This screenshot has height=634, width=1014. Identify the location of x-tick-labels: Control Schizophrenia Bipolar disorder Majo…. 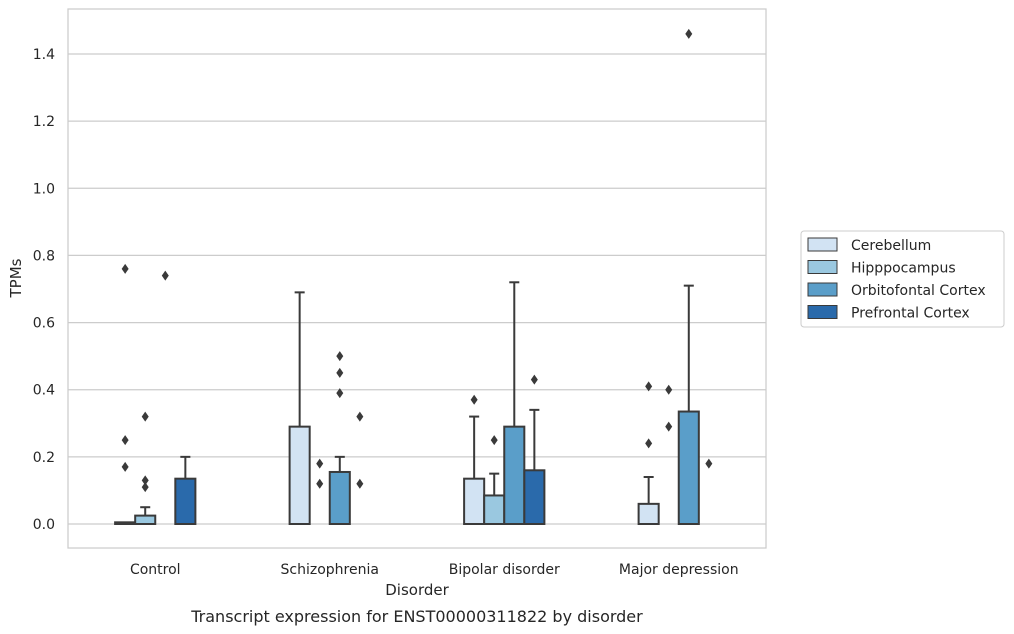
(434, 570).